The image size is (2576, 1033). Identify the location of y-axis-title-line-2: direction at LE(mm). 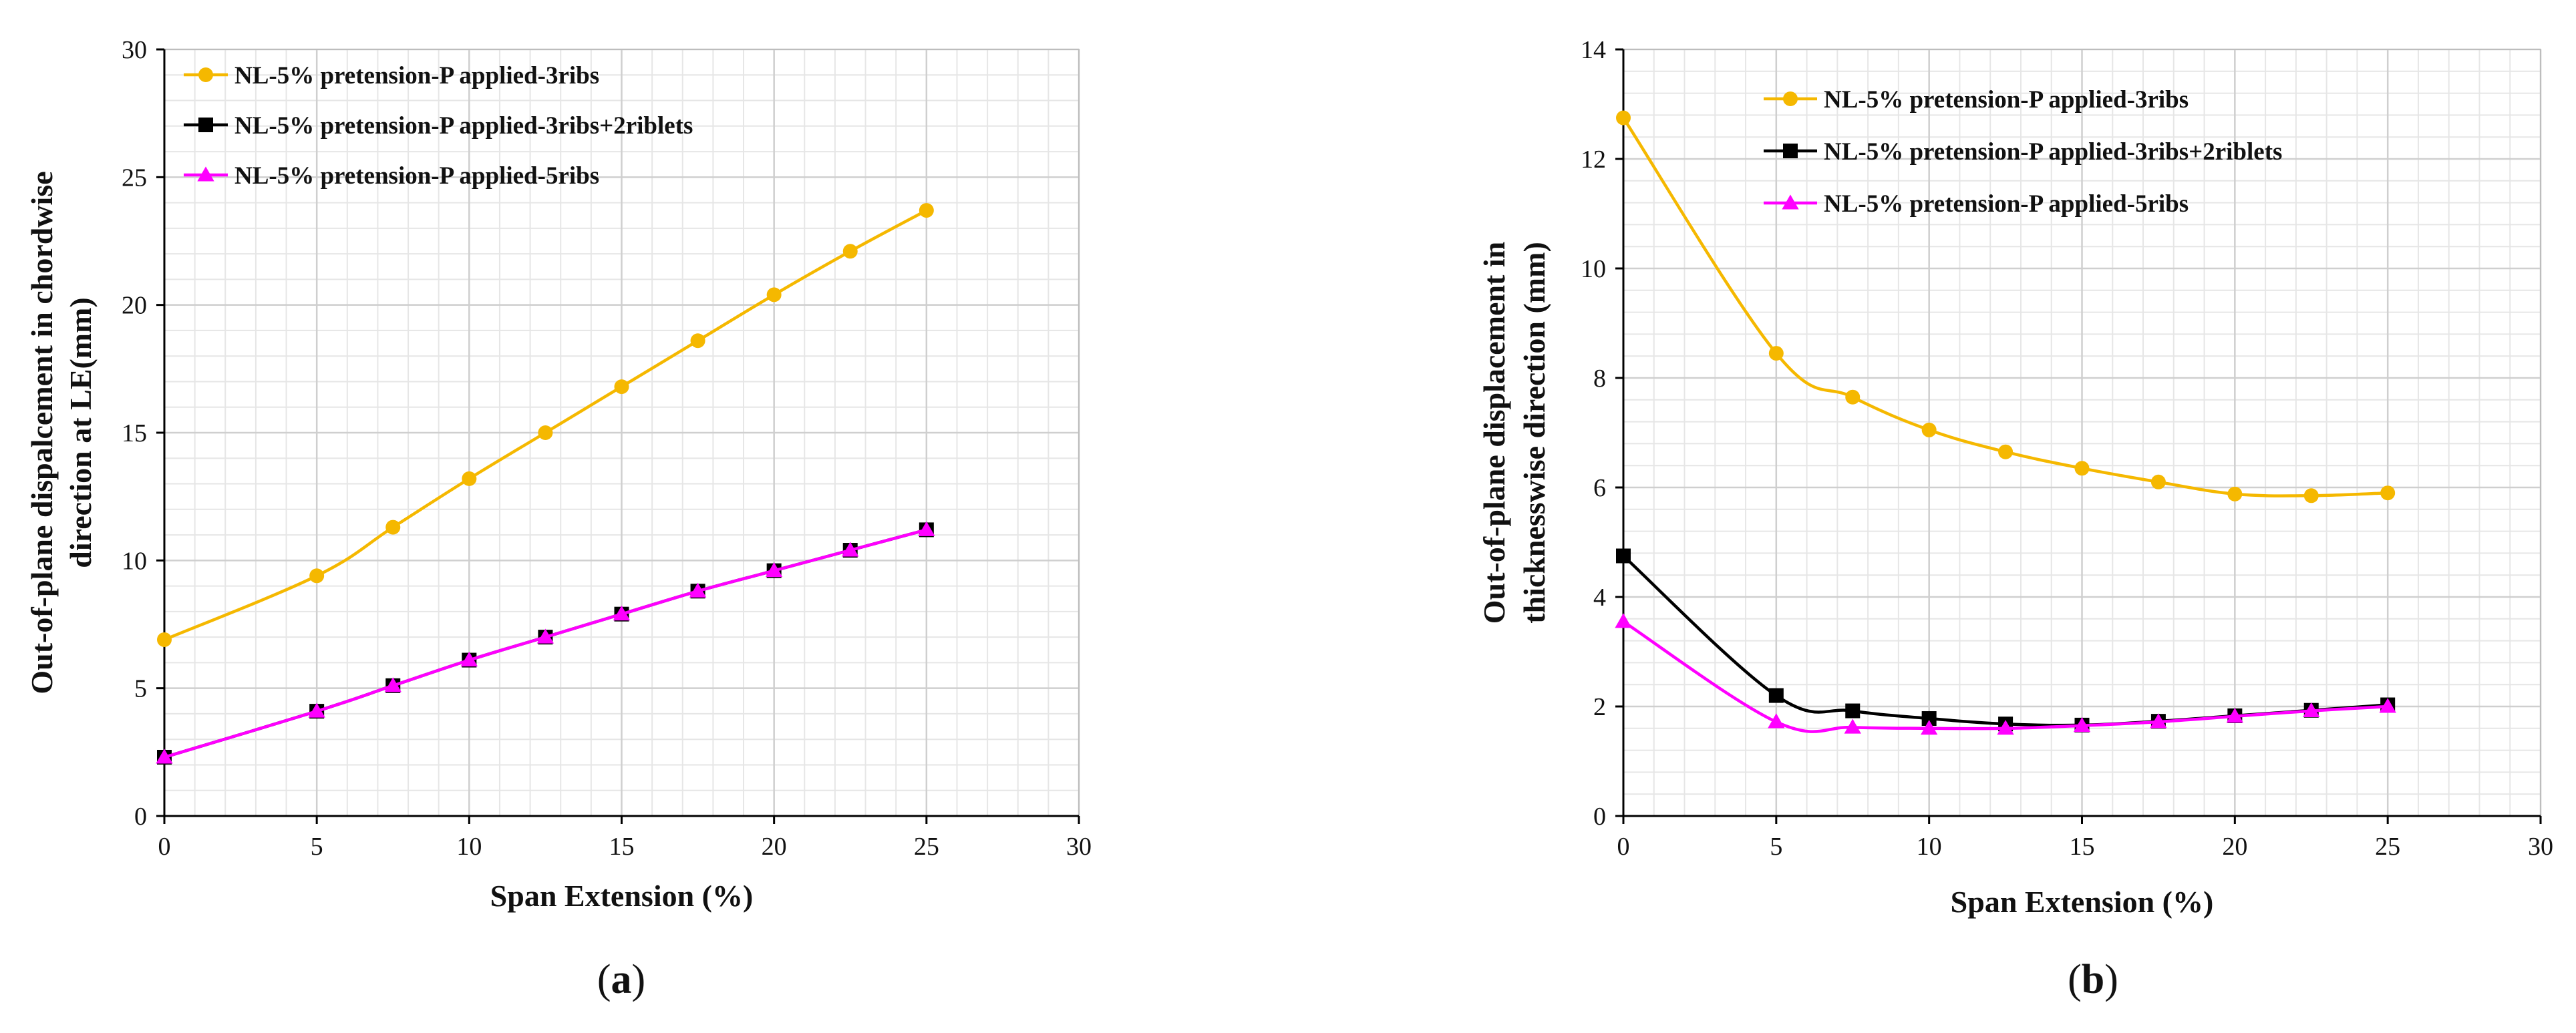
(80, 432).